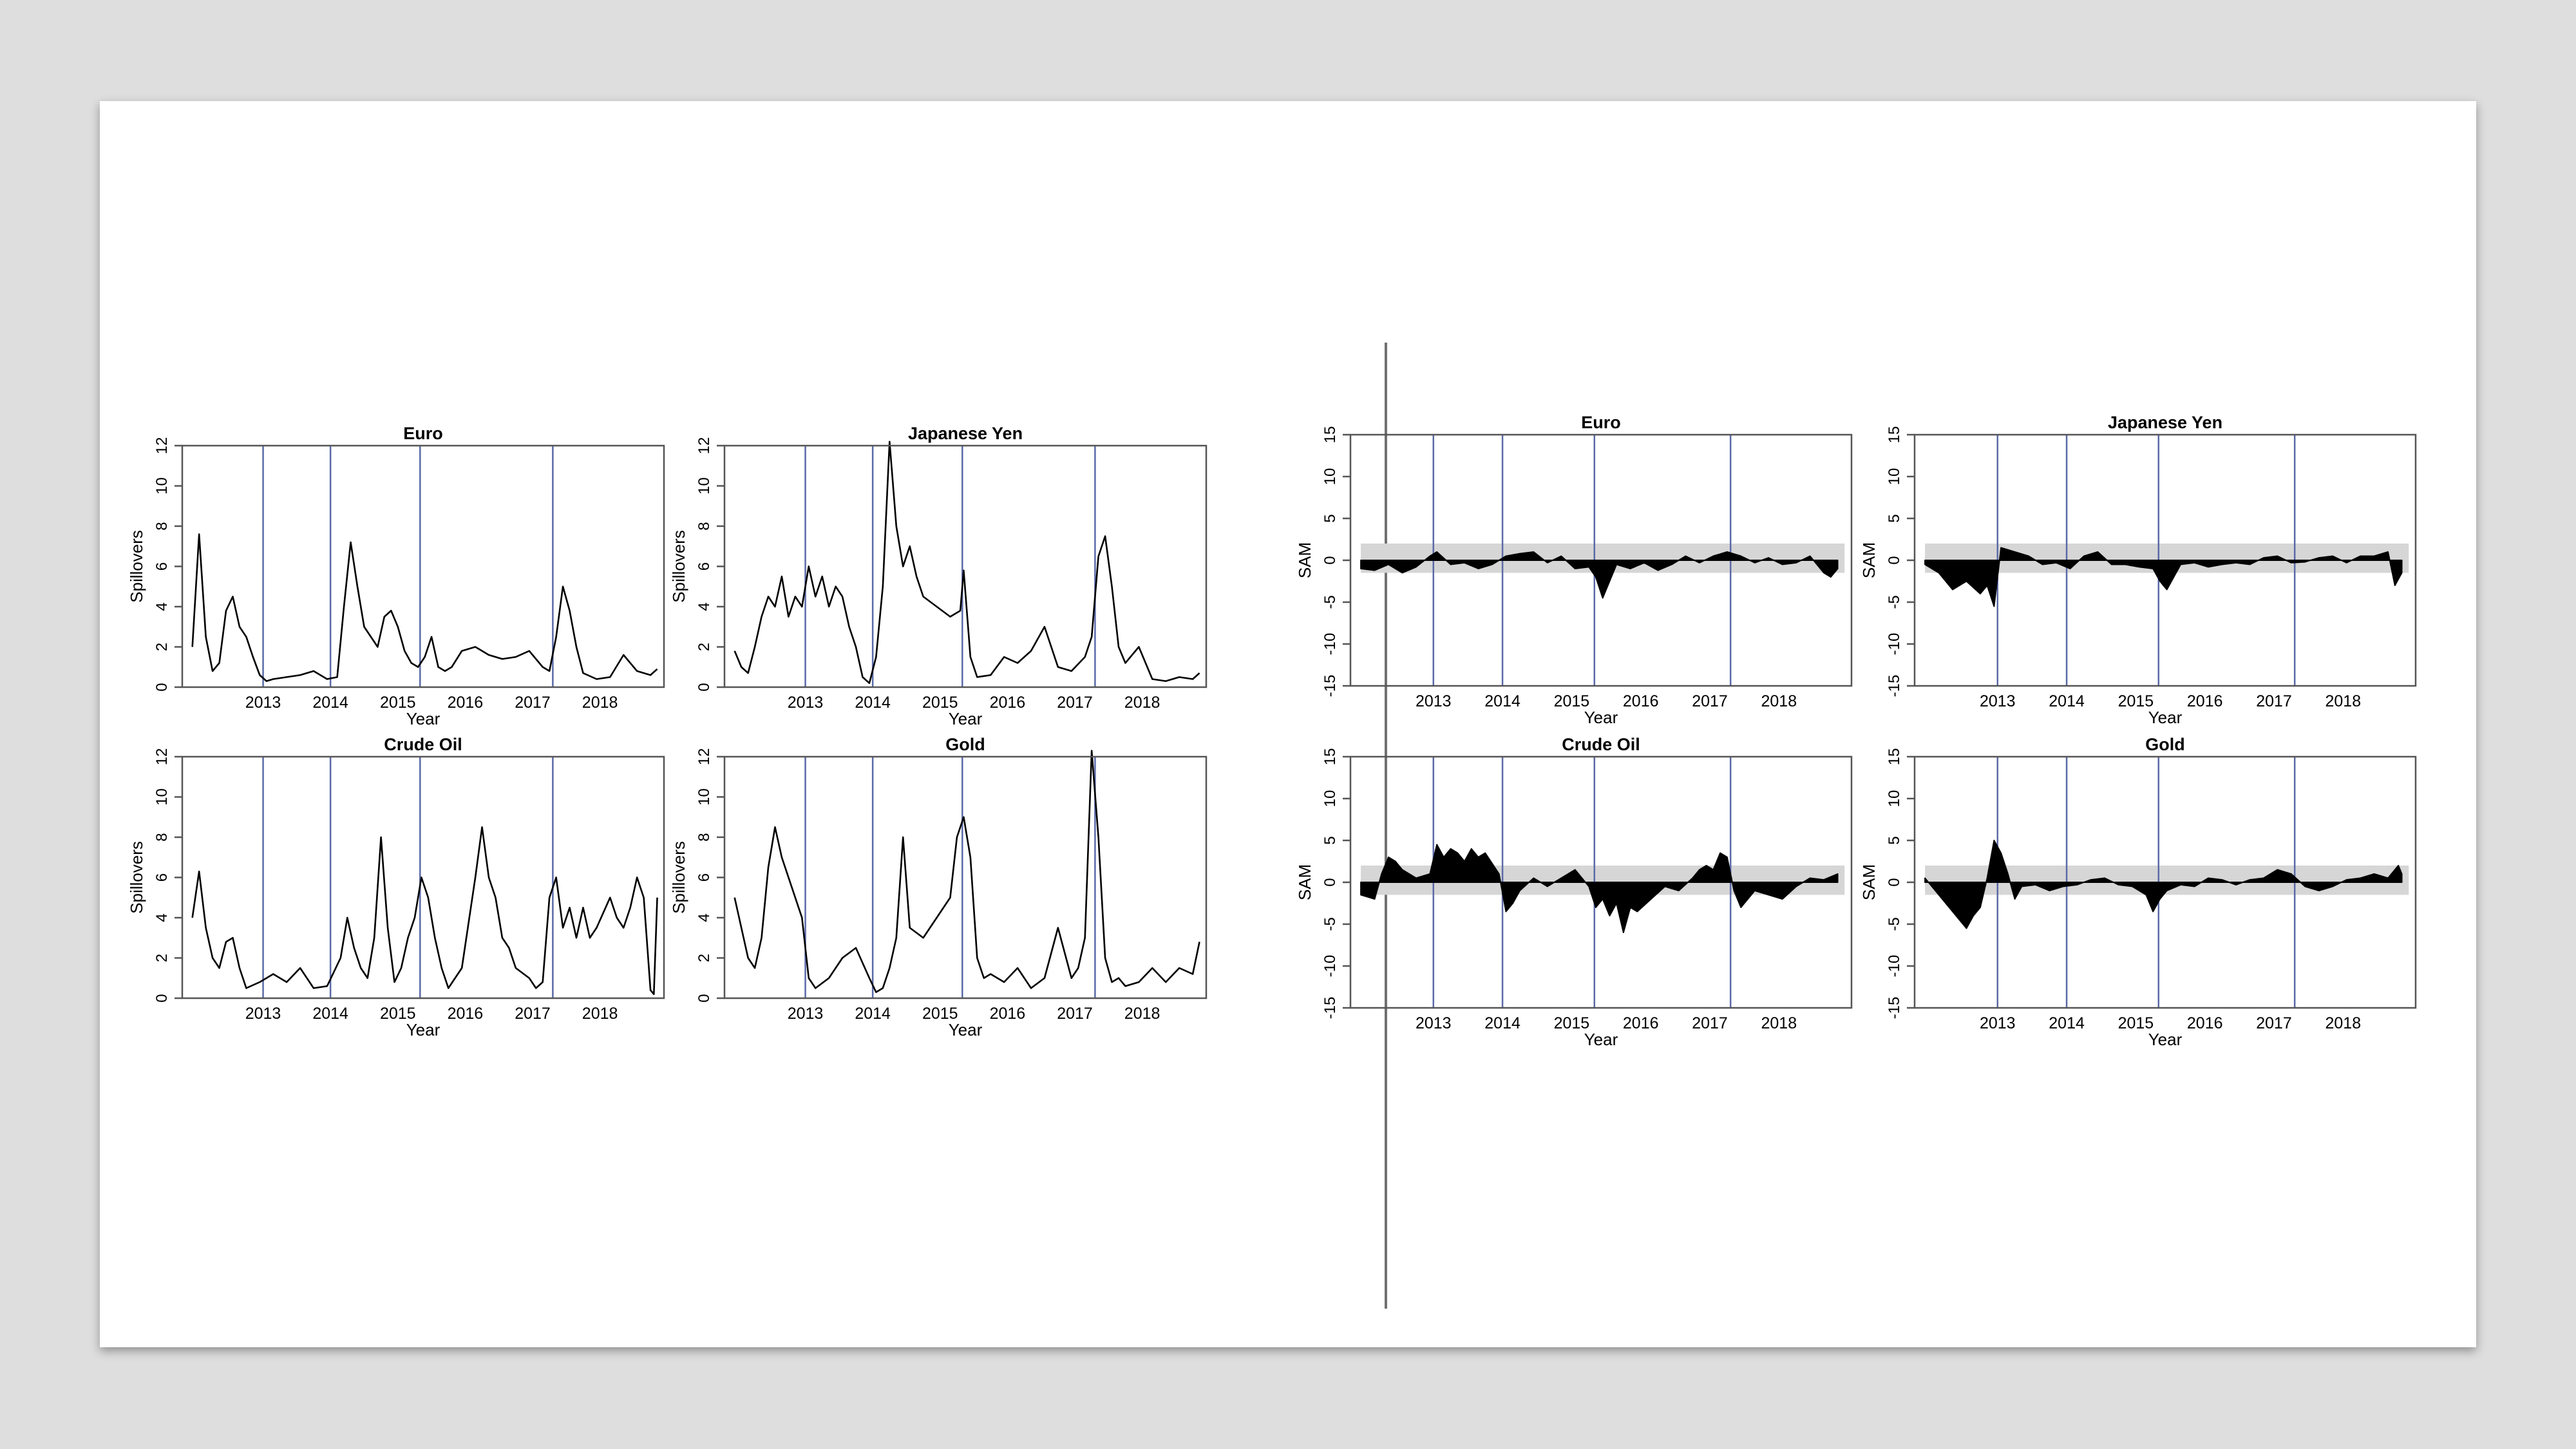 This screenshot has height=1449, width=2576. What do you see at coordinates (1386, 826) in the screenshot?
I see `panel-divider` at bounding box center [1386, 826].